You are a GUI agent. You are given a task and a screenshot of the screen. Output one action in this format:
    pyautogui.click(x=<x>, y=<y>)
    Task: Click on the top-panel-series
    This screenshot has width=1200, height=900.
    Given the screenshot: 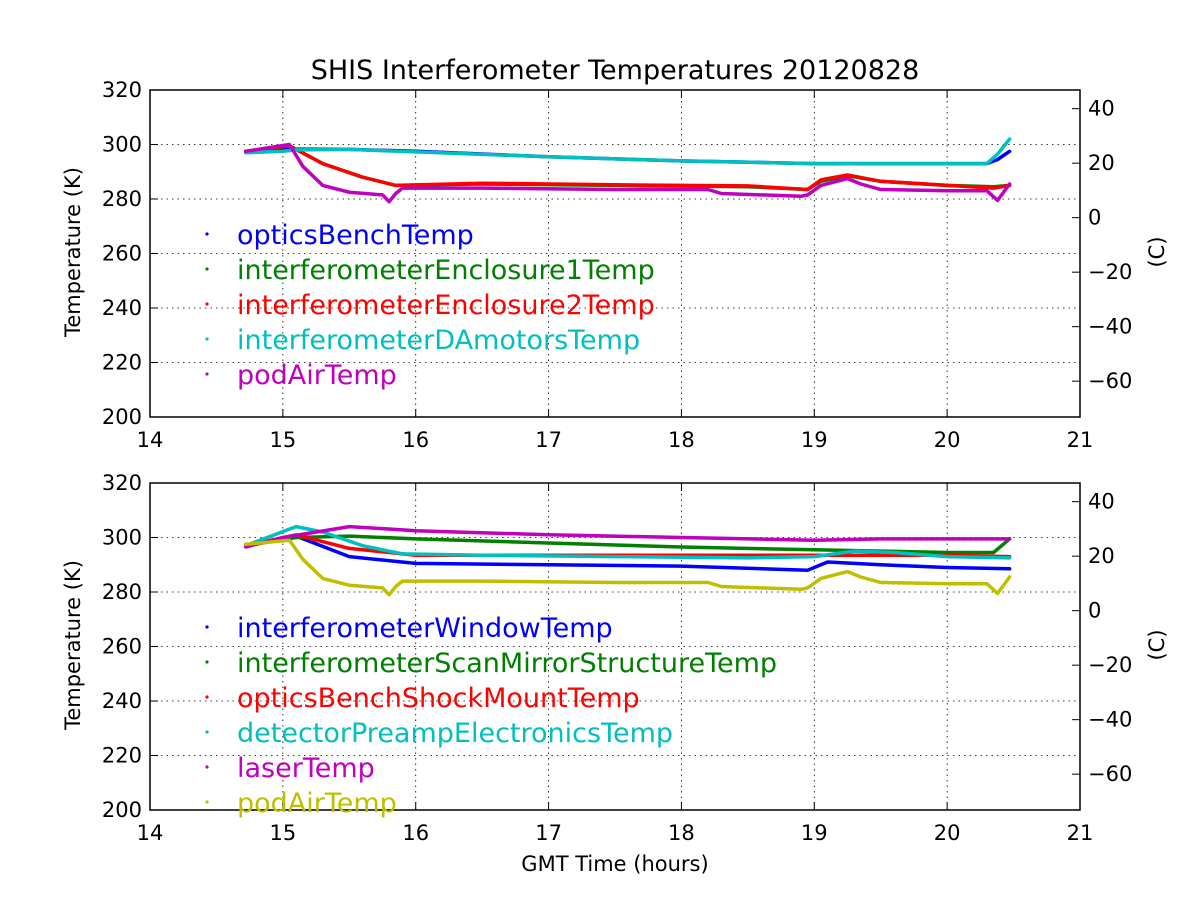 What is the action you would take?
    pyautogui.click(x=627, y=170)
    